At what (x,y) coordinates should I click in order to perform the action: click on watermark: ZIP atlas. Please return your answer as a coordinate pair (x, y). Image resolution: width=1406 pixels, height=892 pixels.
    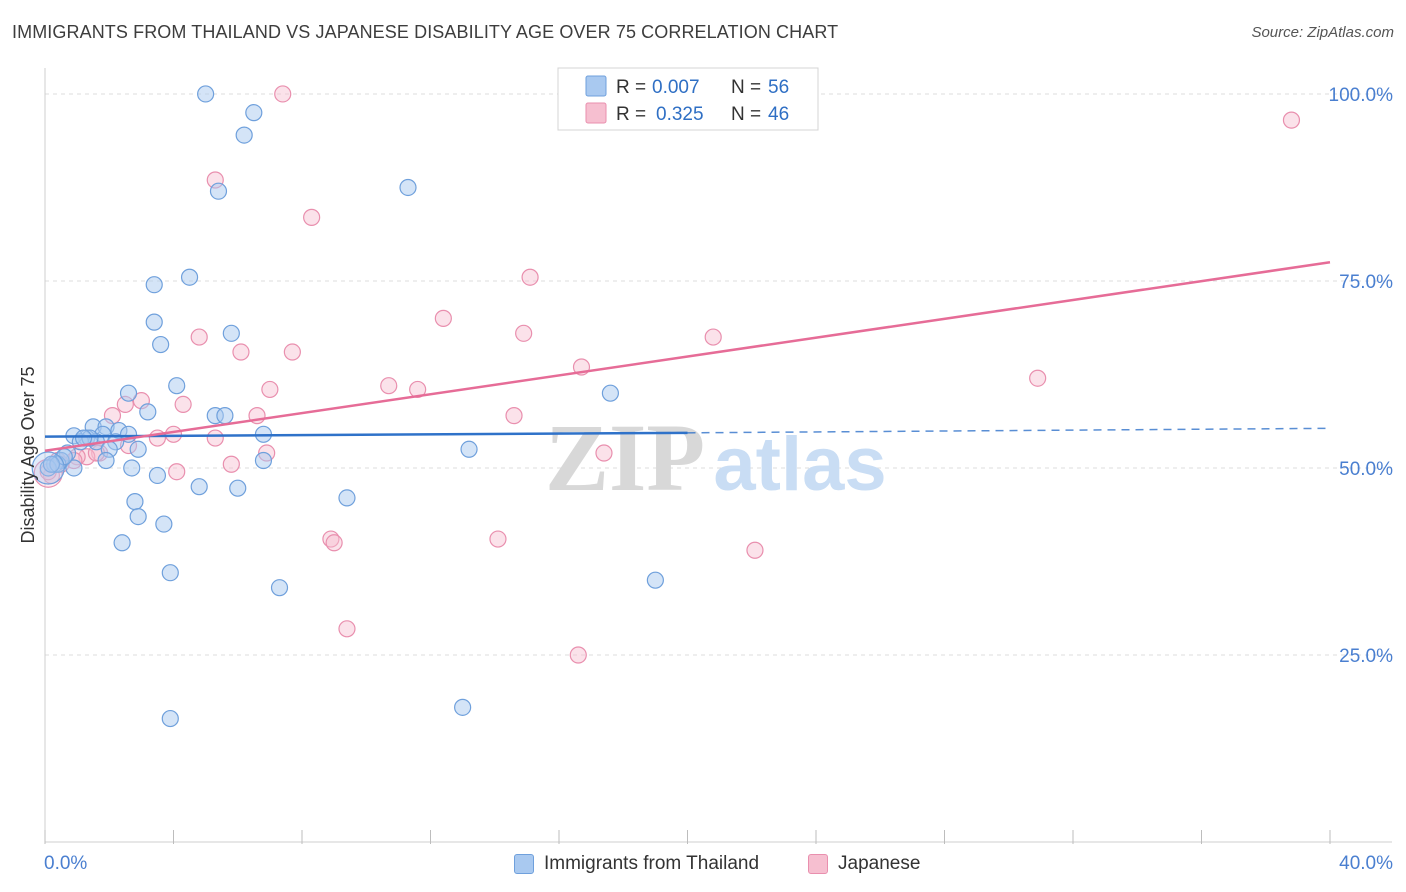
    Looking at the image, I should click on (716, 457).